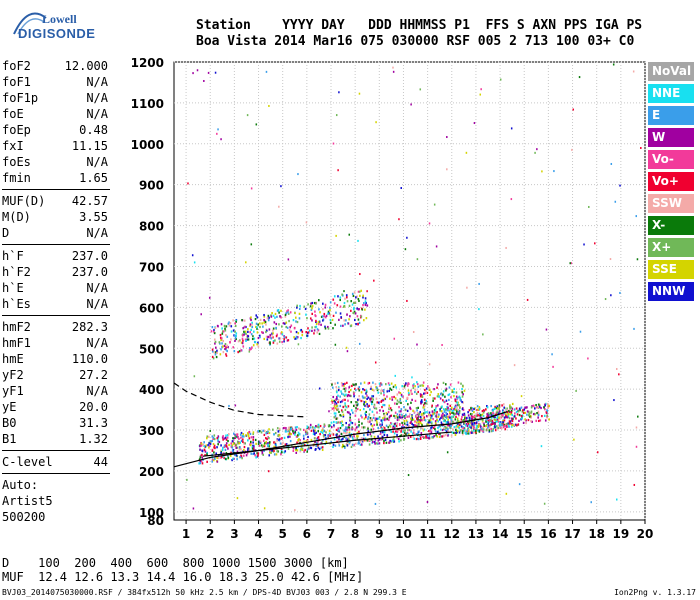  What do you see at coordinates (671, 137) in the screenshot?
I see `legend-item: W` at bounding box center [671, 137].